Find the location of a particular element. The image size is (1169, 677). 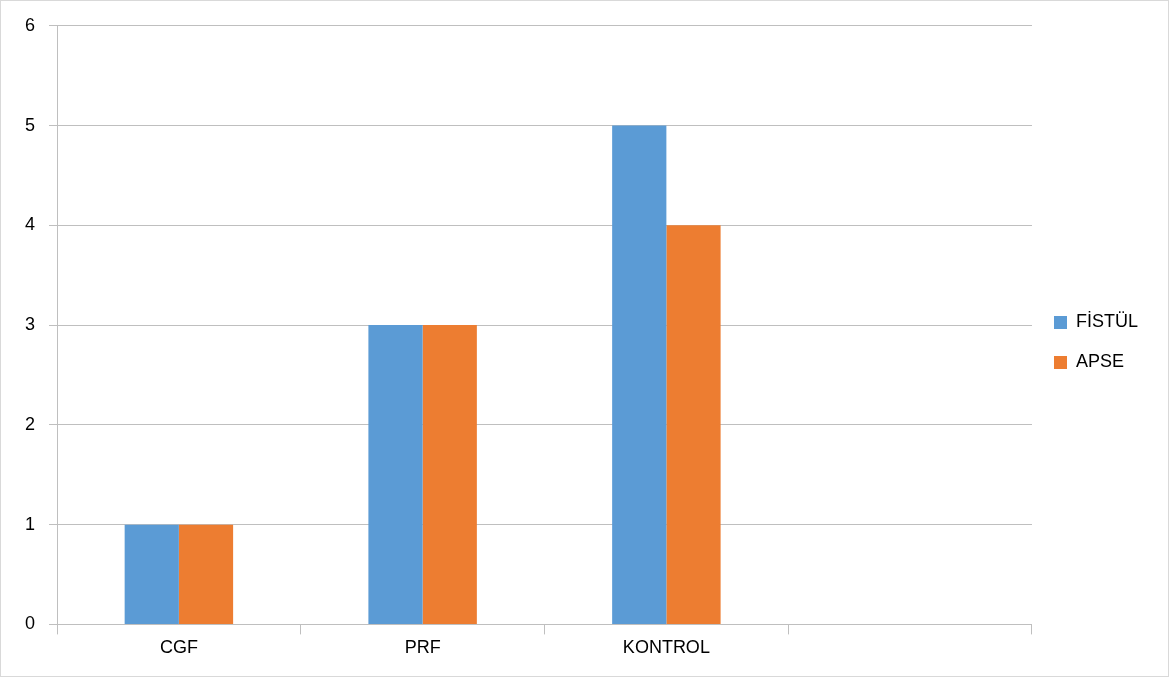

y-tick-label: 6 is located at coordinates (30, 24).